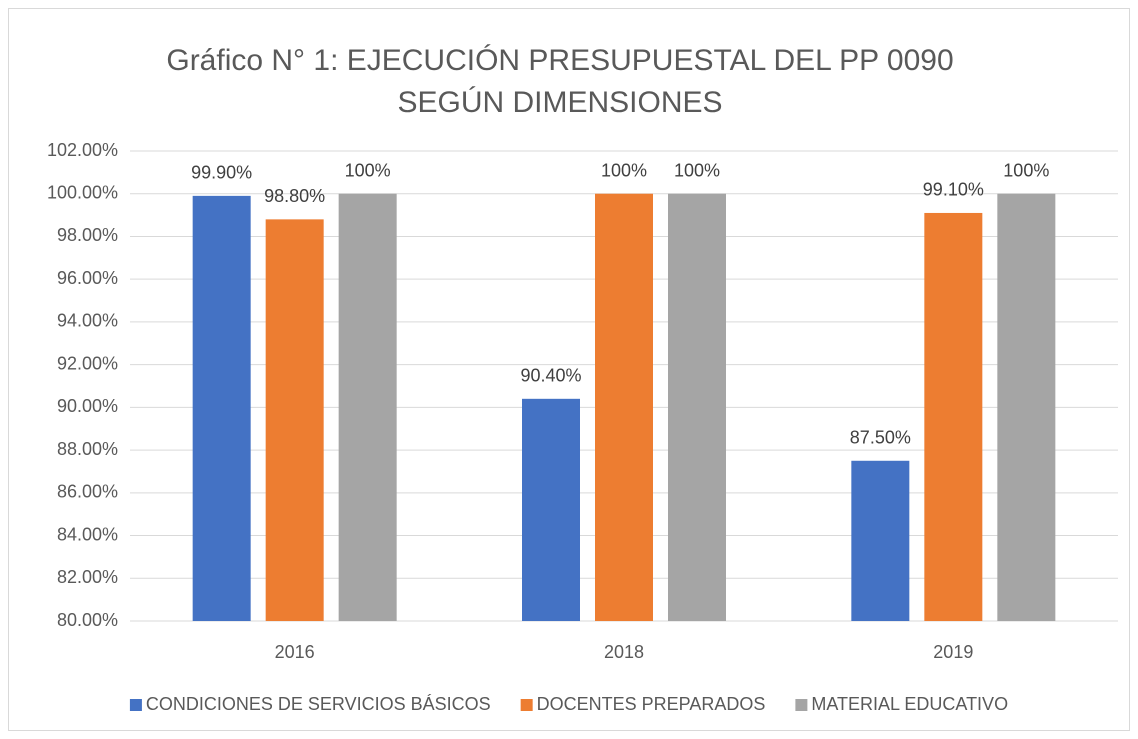 The image size is (1138, 739). Describe the element at coordinates (909, 704) in the screenshot. I see `legend-label: MATERIAL EDUCATIVO` at that location.